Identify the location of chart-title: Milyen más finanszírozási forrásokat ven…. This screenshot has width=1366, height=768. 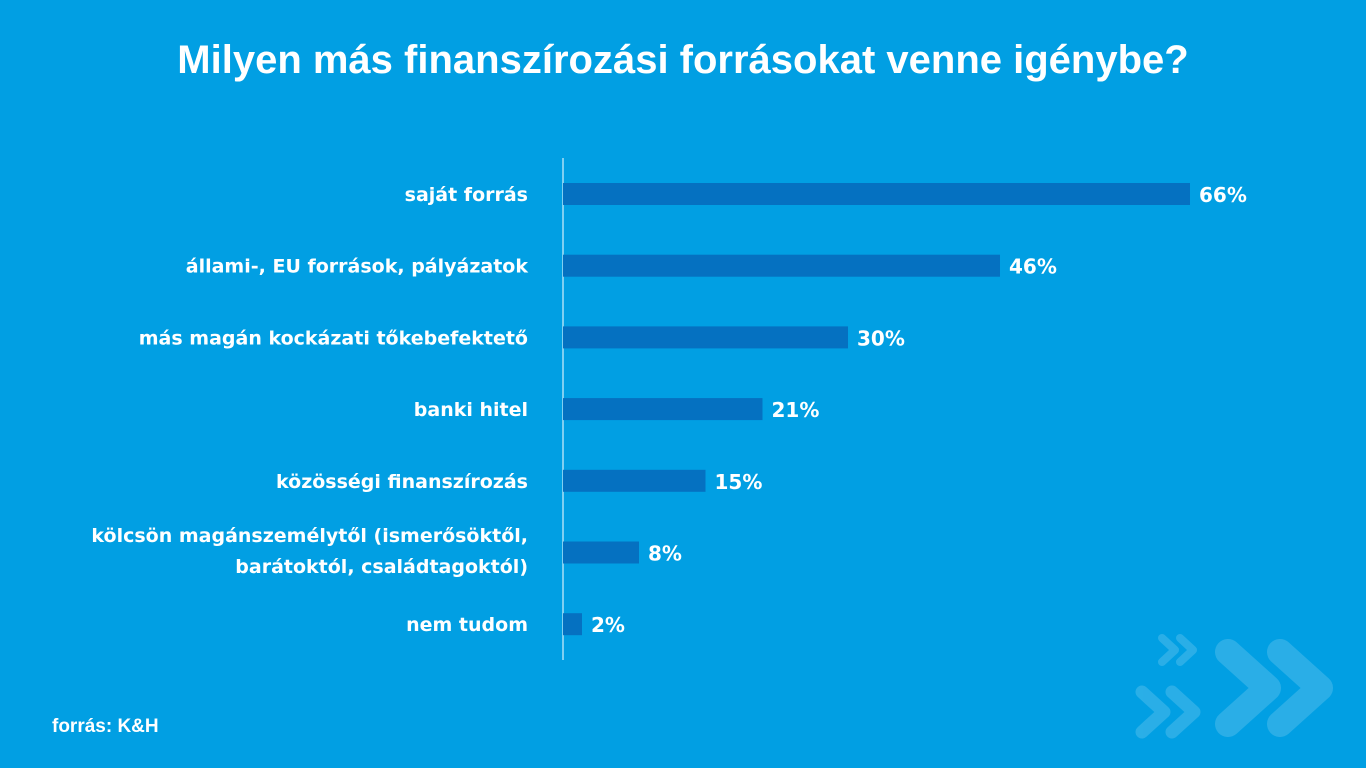
(683, 60).